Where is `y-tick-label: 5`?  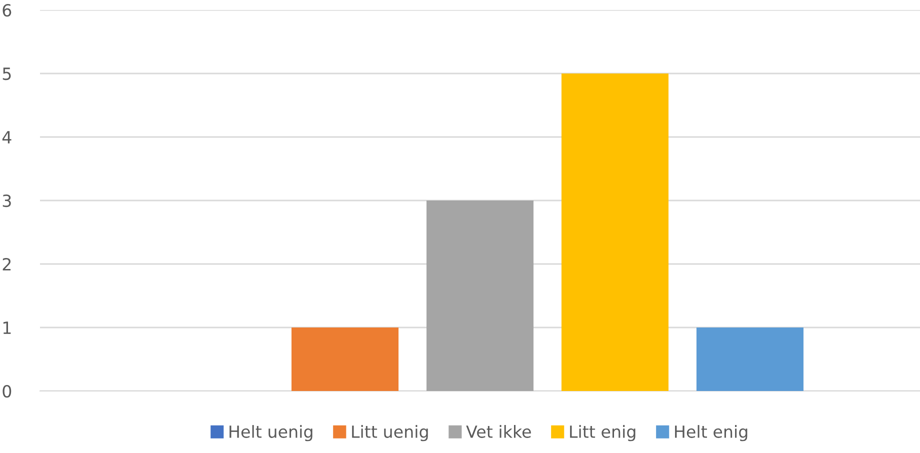 y-tick-label: 5 is located at coordinates (6, 74).